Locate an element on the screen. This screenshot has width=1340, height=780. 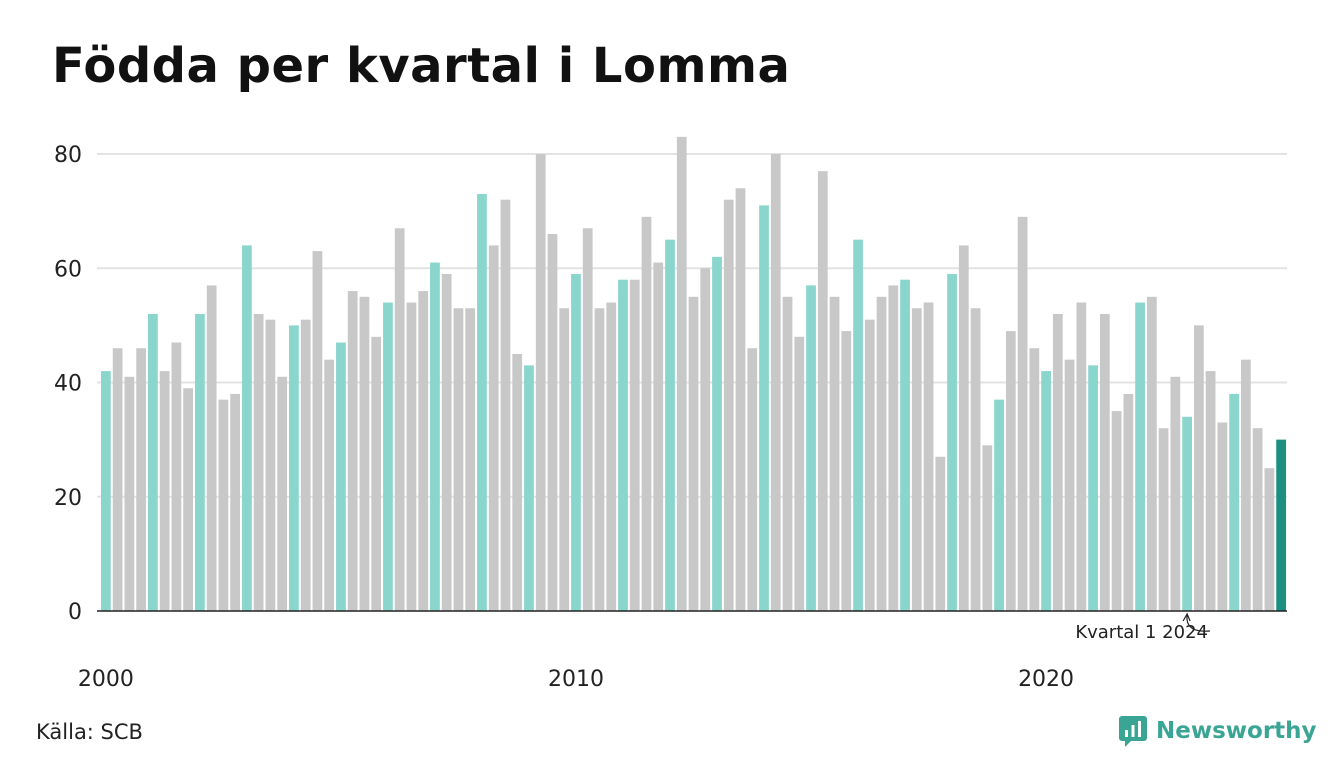
x-axis-ticks: 2000 2010 2020 is located at coordinates (576, 679).